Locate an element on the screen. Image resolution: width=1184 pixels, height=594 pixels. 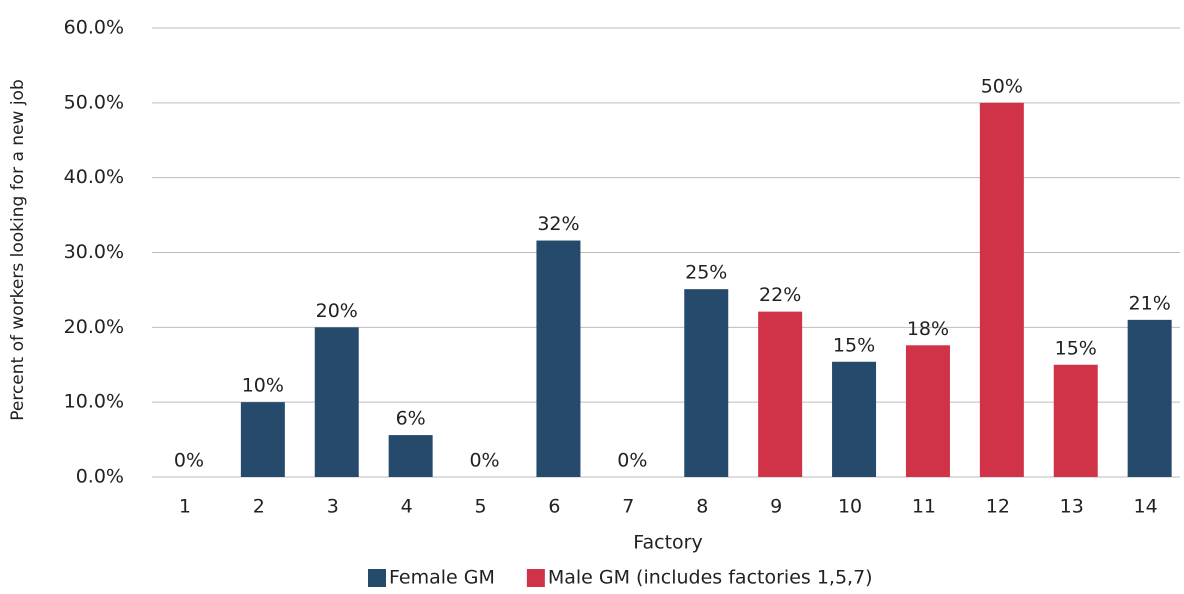
data-label: 25% is located at coordinates (706, 273).